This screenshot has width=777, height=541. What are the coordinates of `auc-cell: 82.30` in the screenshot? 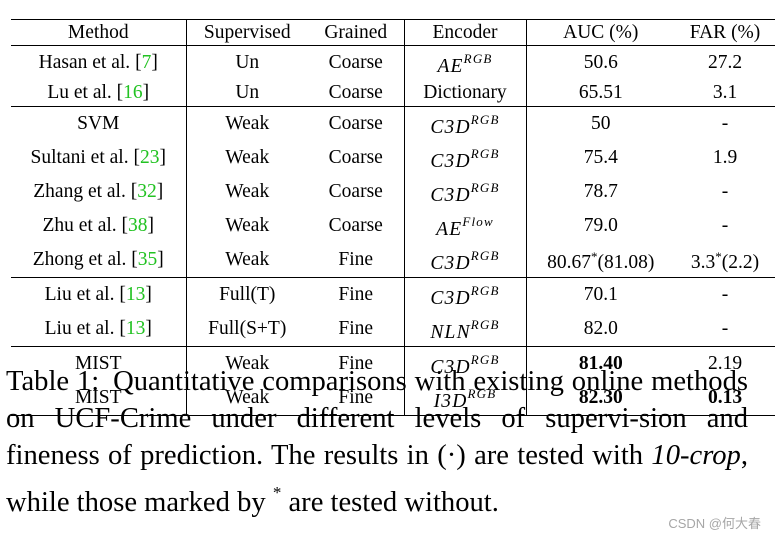 It's located at (600, 399).